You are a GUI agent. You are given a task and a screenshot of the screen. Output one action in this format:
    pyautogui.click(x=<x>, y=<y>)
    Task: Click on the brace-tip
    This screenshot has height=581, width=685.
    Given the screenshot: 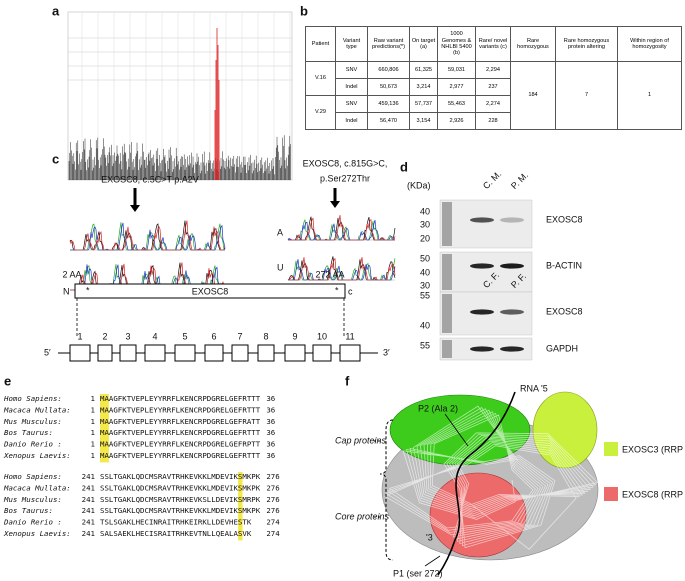 What is the action you would take?
    pyautogui.click(x=376, y=479)
    